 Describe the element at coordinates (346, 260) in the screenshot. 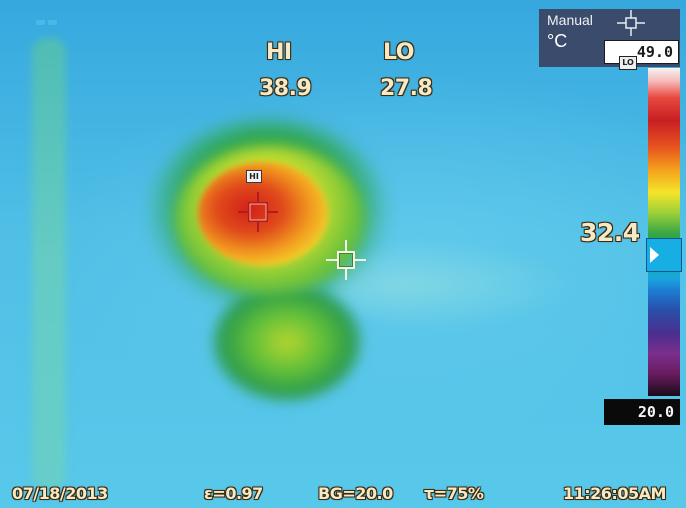

I see `center-crosshair-icon` at that location.